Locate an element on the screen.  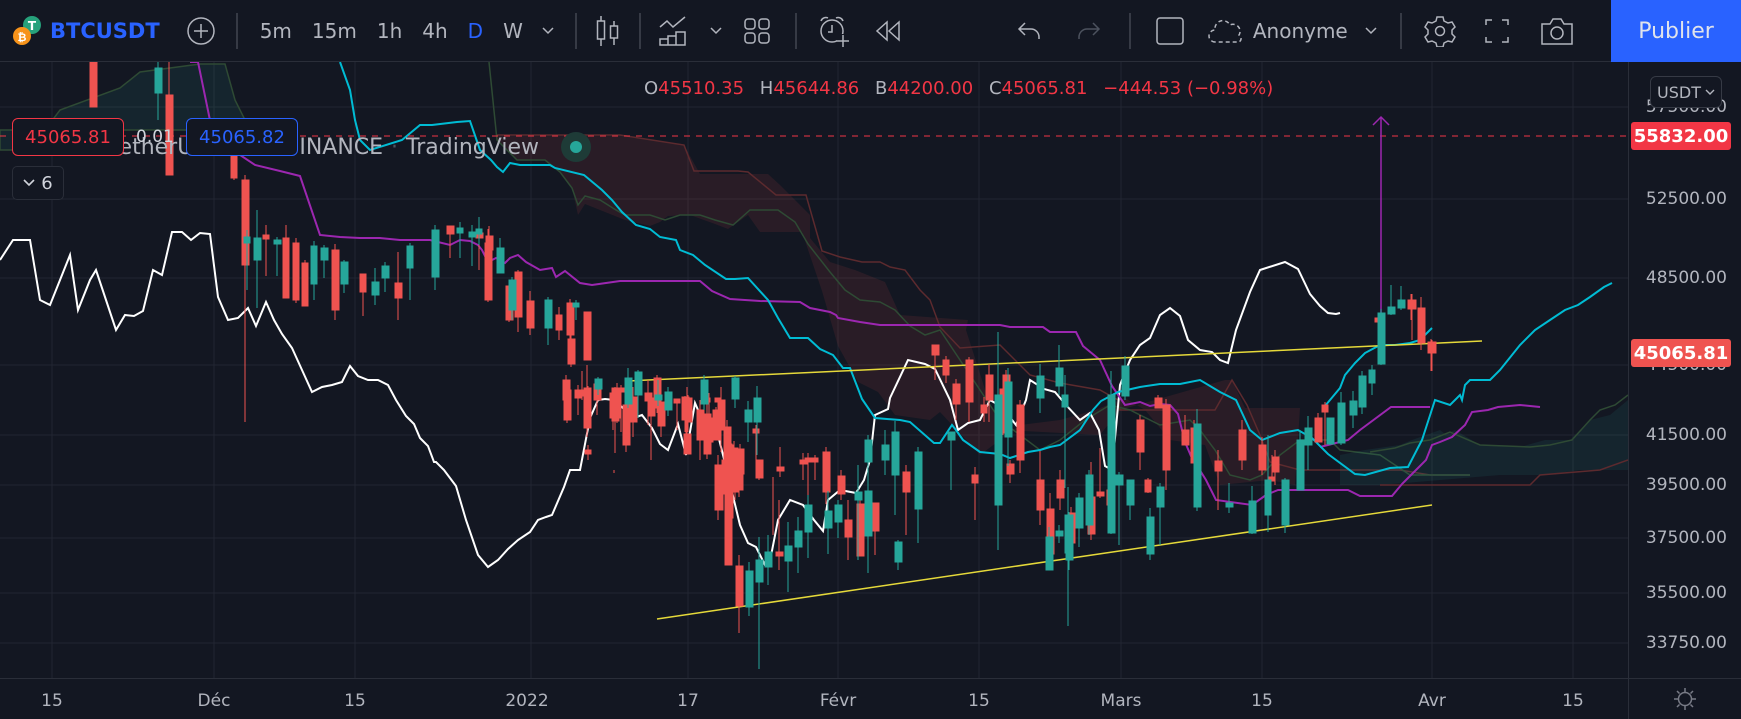
time-tick: Mars is located at coordinates (1121, 701).